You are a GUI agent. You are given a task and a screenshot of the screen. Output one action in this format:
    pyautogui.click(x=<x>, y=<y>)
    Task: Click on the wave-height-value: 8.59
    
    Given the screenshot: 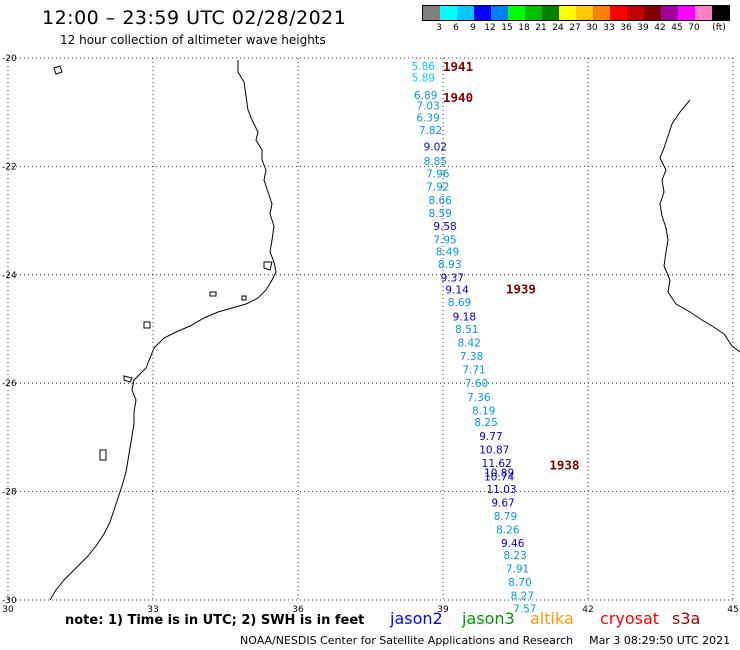 What is the action you would take?
    pyautogui.click(x=440, y=214)
    